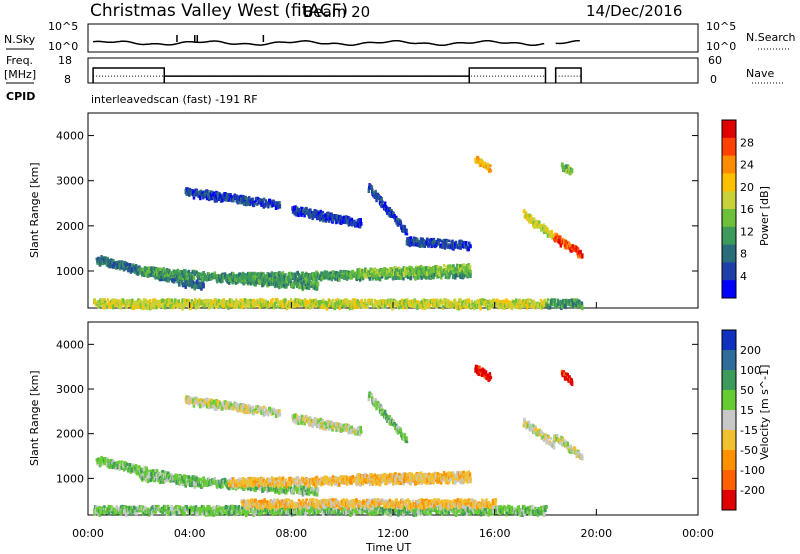  I want to click on ytick-label-3: 4000, so click(70, 136).